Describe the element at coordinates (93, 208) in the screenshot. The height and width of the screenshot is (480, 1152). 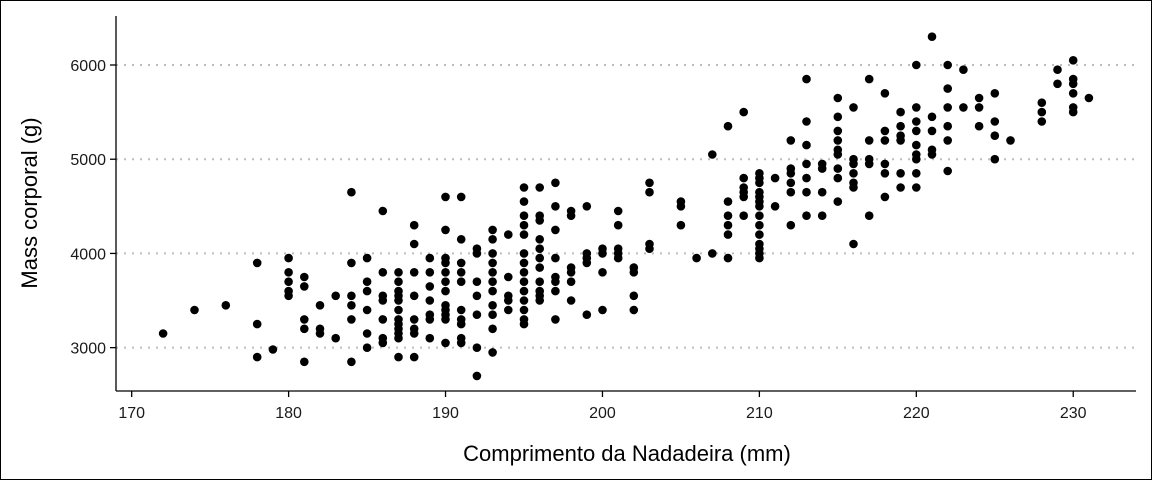
I see `y-axis-ticks: 3000 4000 5000 6000` at that location.